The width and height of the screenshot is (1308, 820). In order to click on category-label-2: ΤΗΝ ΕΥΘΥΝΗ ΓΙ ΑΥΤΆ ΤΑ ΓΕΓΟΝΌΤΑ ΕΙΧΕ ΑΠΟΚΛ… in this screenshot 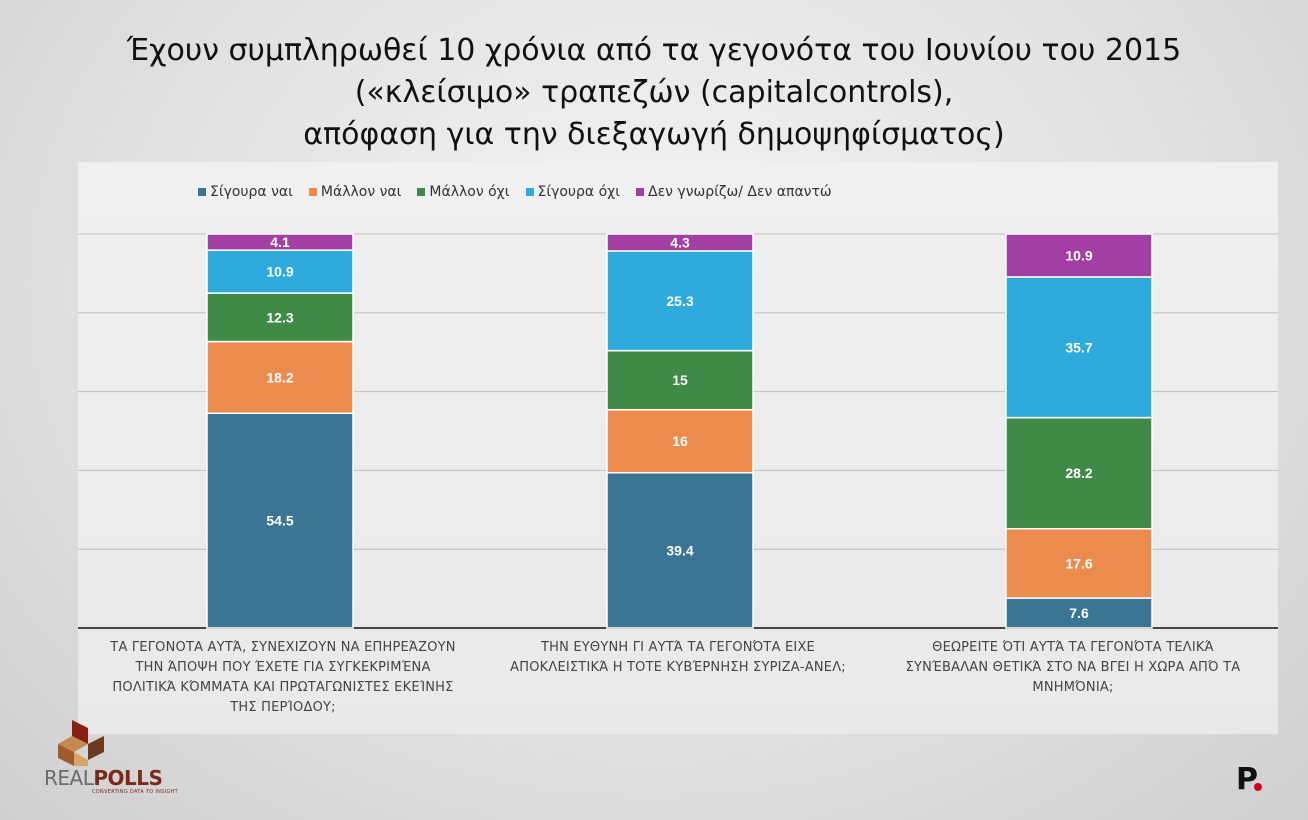, I will do `click(678, 658)`.